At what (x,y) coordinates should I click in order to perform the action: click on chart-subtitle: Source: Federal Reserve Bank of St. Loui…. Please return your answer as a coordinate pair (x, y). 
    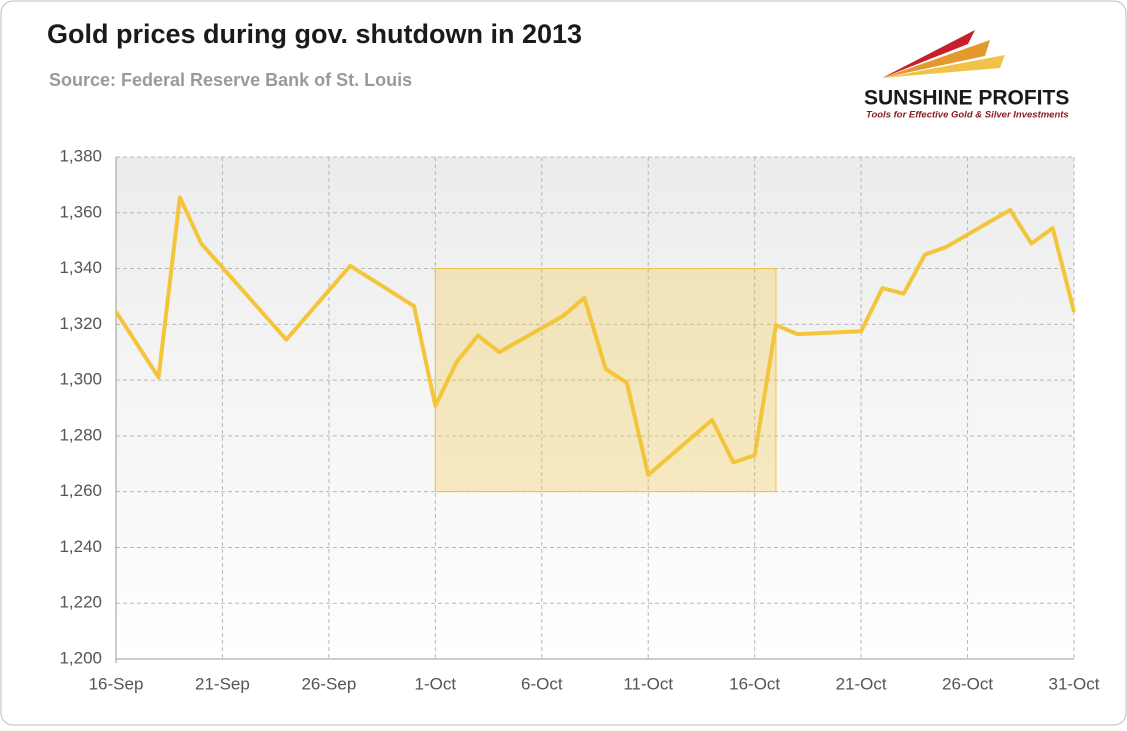
    Looking at the image, I should click on (230, 80).